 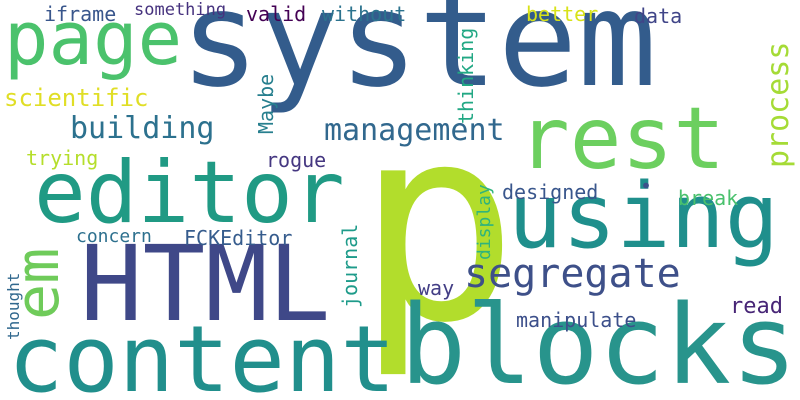 What do you see at coordinates (114, 236) in the screenshot?
I see `word-concern: concern` at bounding box center [114, 236].